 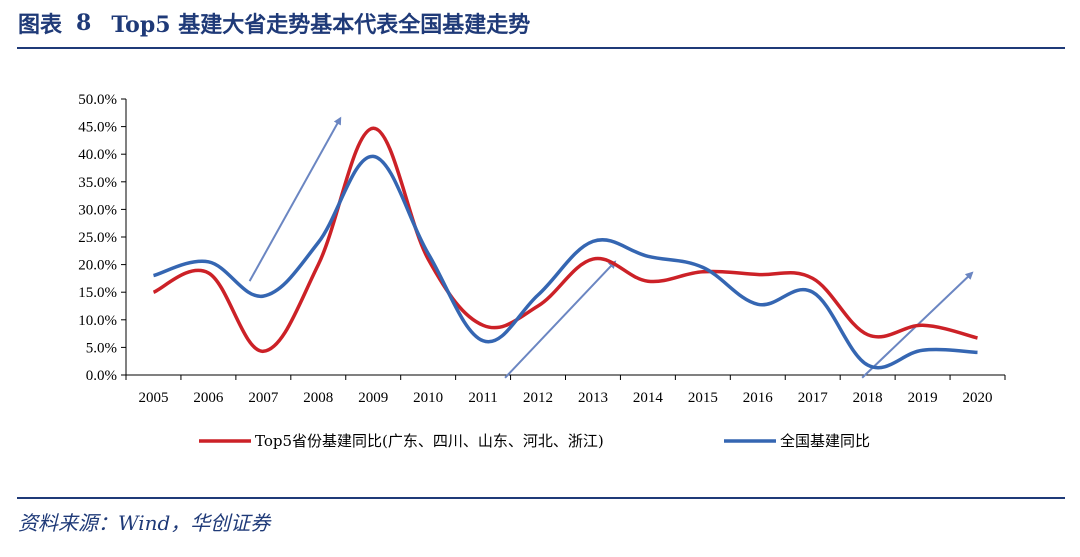 I want to click on y-tick-label: 40.0%, so click(x=97, y=155).